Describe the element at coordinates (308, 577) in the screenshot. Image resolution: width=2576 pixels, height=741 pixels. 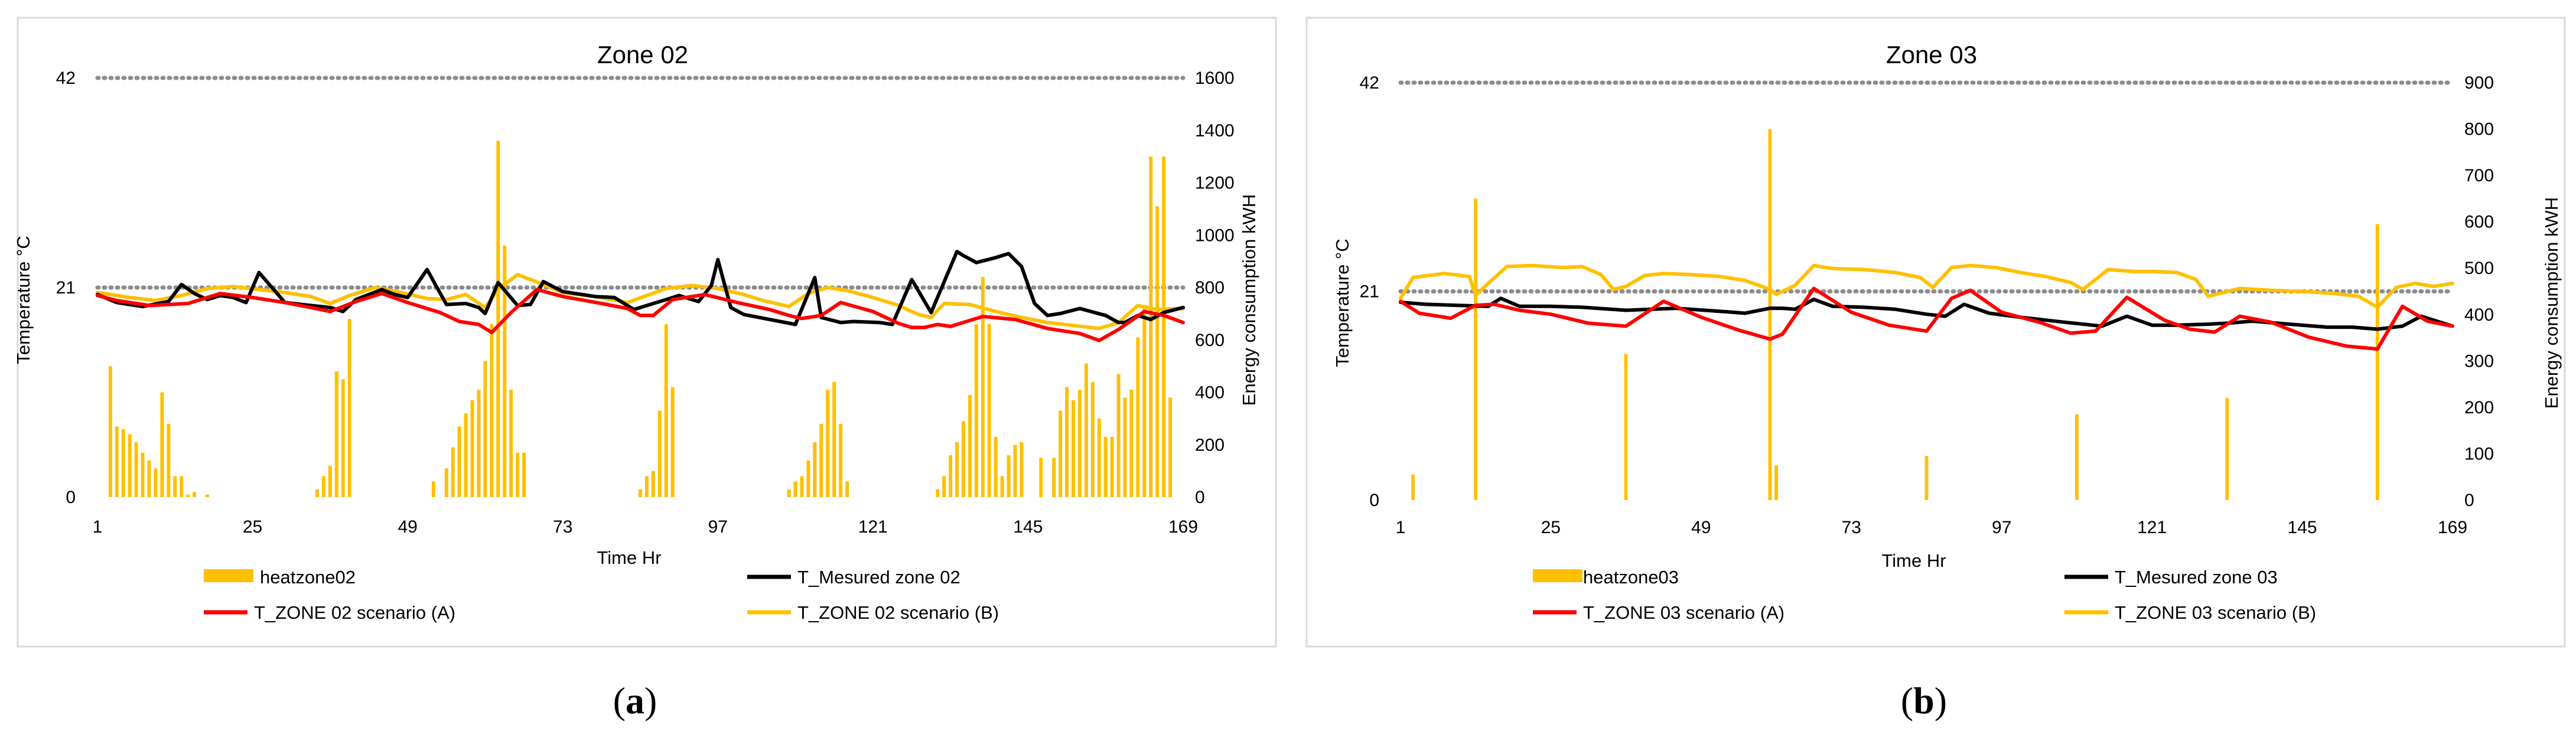
I see `legend-label-heatzone-a: heatzone02` at that location.